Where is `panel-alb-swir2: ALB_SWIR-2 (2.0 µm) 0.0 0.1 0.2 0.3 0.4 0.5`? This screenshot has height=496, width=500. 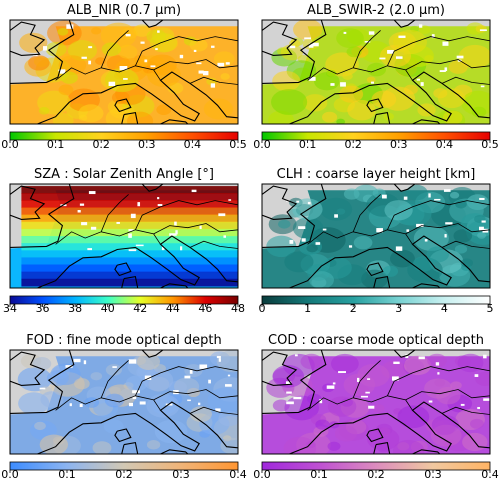
panel-alb-swir2: ALB_SWIR-2 (2.0 µm) 0.0 0.1 0.2 0.3 0.4 0.5 is located at coordinates (376, 77).